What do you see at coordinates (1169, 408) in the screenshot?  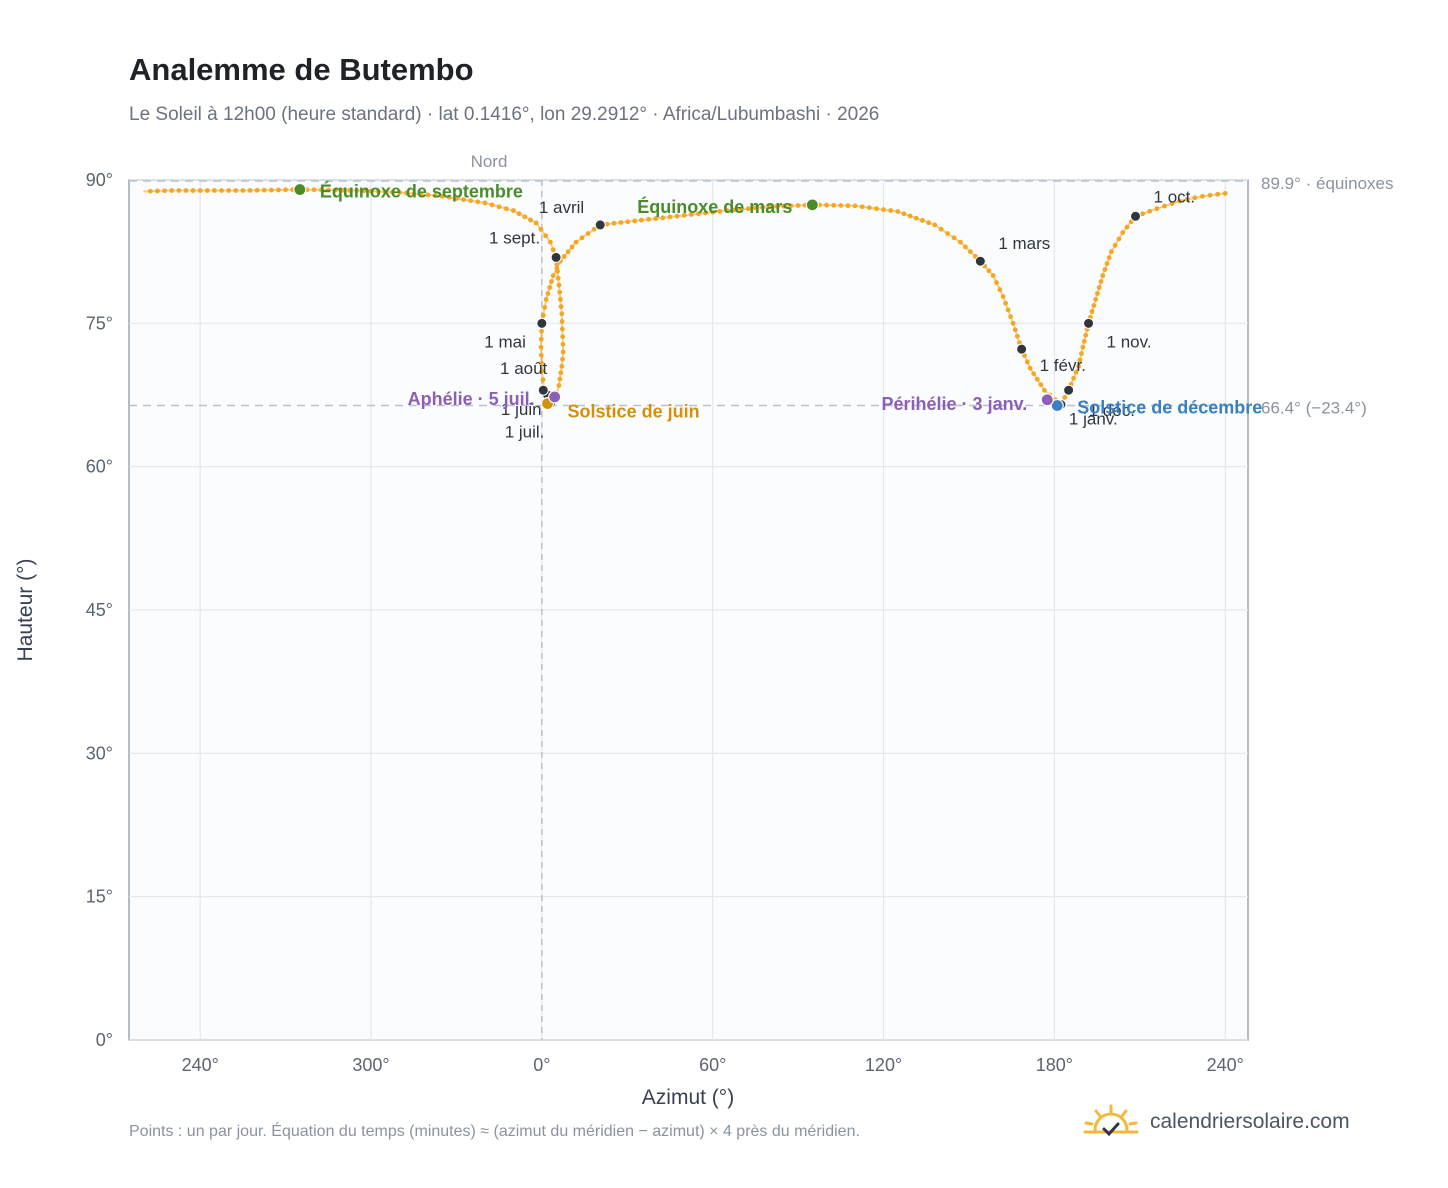 I see `event-label: Solstice de décembre` at bounding box center [1169, 408].